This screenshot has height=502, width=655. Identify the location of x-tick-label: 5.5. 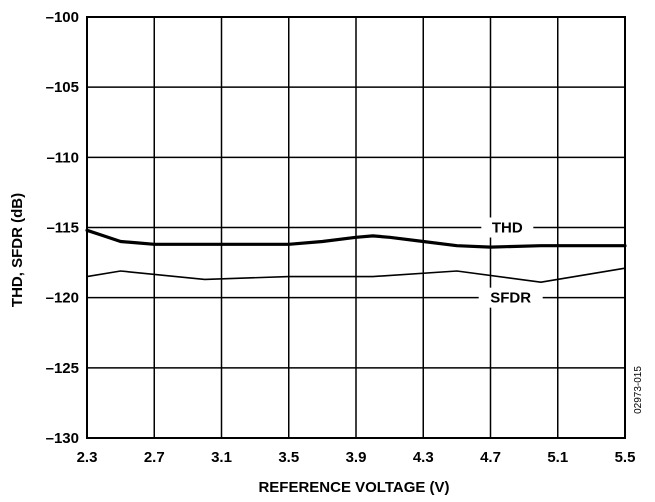
(625, 457).